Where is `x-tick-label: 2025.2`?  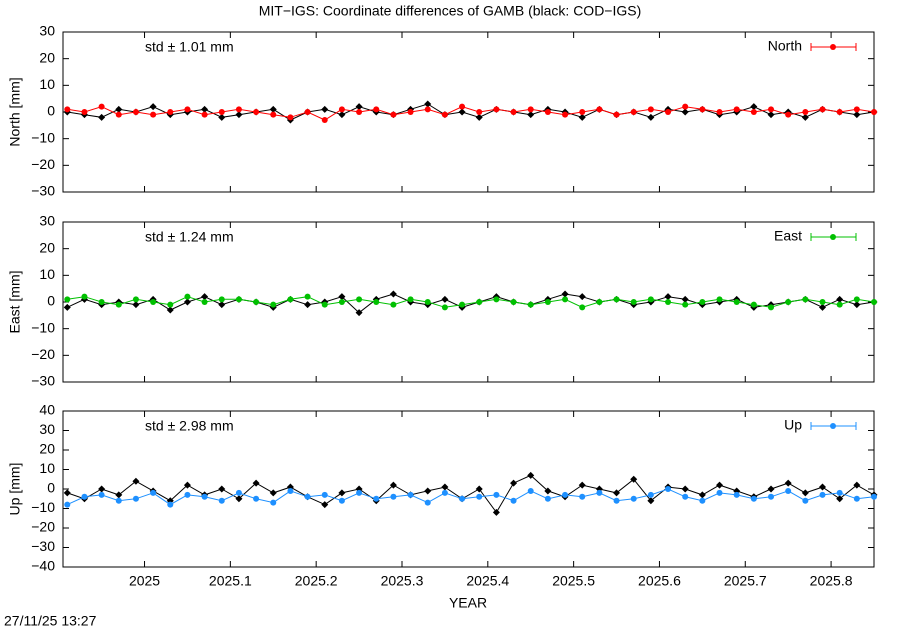
x-tick-label: 2025.2 is located at coordinates (316, 581).